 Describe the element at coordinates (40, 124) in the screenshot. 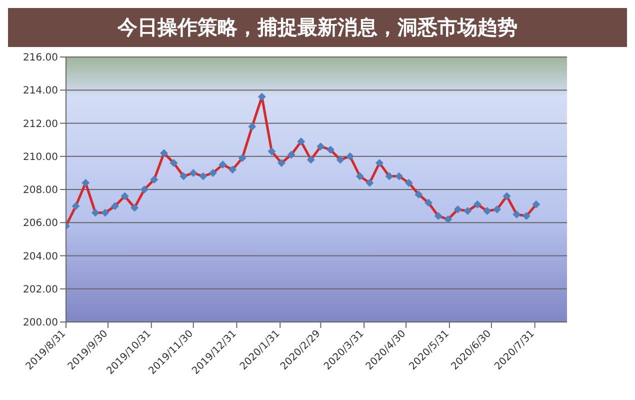

I see `y-tick-label: 212.00` at that location.